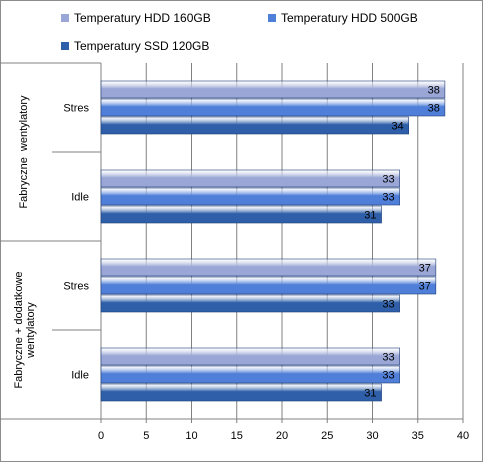 The height and width of the screenshot is (462, 483). What do you see at coordinates (250, 178) in the screenshot?
I see `bar-s0-c1` at bounding box center [250, 178].